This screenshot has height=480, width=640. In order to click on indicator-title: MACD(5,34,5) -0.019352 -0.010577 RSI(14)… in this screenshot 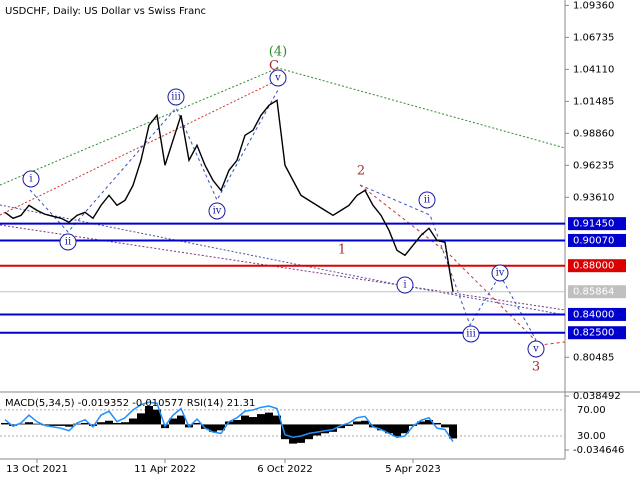, I will do `click(130, 403)`.